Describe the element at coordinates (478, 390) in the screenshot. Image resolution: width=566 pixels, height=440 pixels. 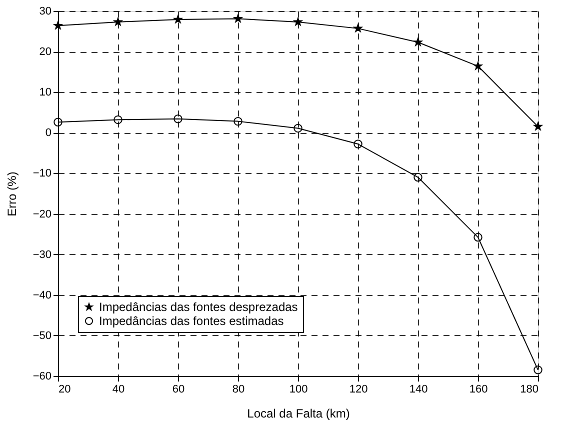
I see `x-tick-label: 160` at that location.